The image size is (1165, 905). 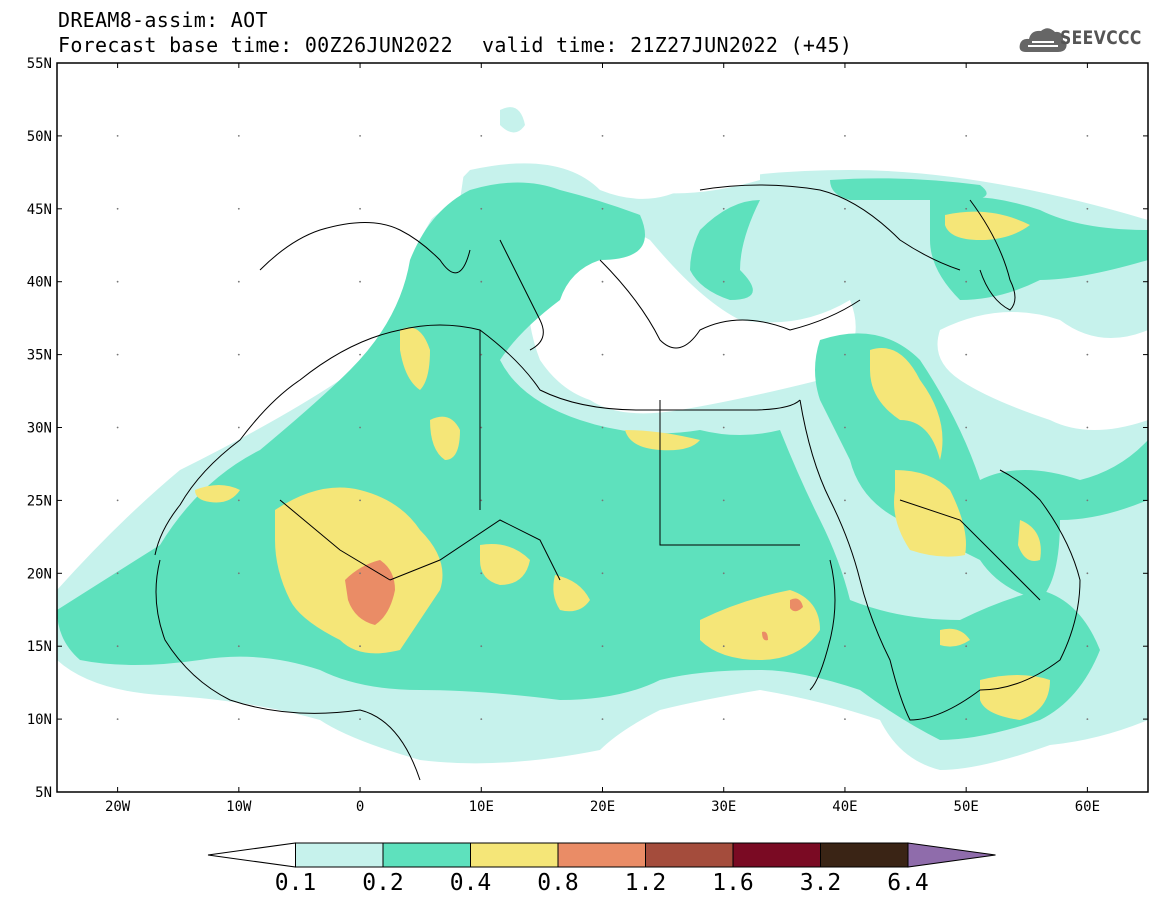 What do you see at coordinates (39, 720) in the screenshot?
I see `lat-label: 10N` at bounding box center [39, 720].